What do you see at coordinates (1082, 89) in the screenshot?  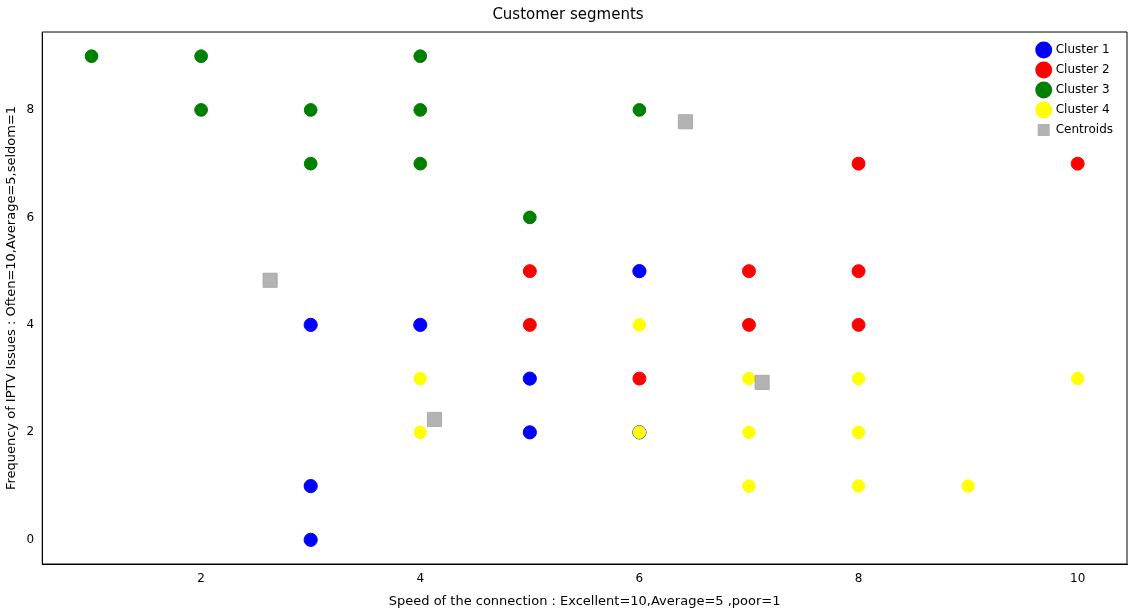 I see `legend-label: Cluster 3` at bounding box center [1082, 89].